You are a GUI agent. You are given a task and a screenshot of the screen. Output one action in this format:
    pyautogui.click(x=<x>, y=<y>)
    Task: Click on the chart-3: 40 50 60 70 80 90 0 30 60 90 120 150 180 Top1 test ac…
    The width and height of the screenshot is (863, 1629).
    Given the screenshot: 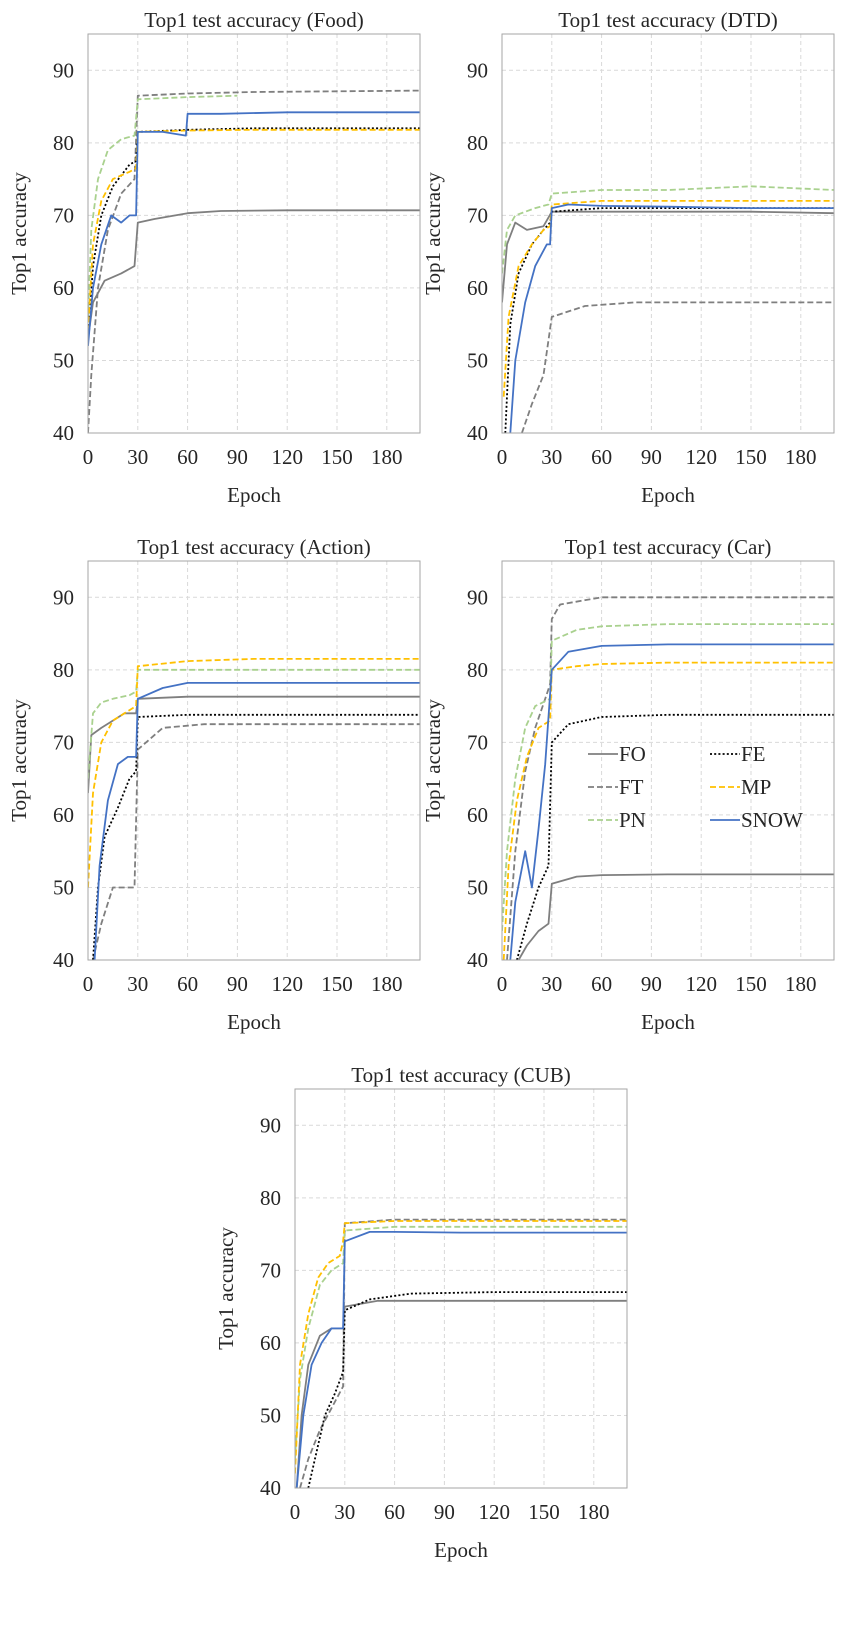 What is the action you would take?
    pyautogui.click(x=214, y=784)
    